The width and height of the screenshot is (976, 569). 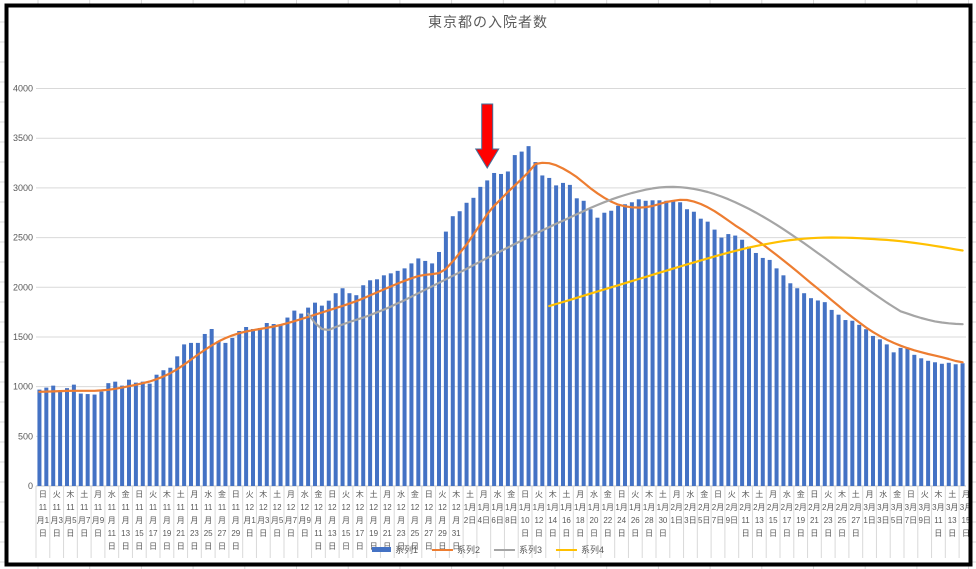 What do you see at coordinates (25, 436) in the screenshot?
I see `svg-text: 500` at bounding box center [25, 436].